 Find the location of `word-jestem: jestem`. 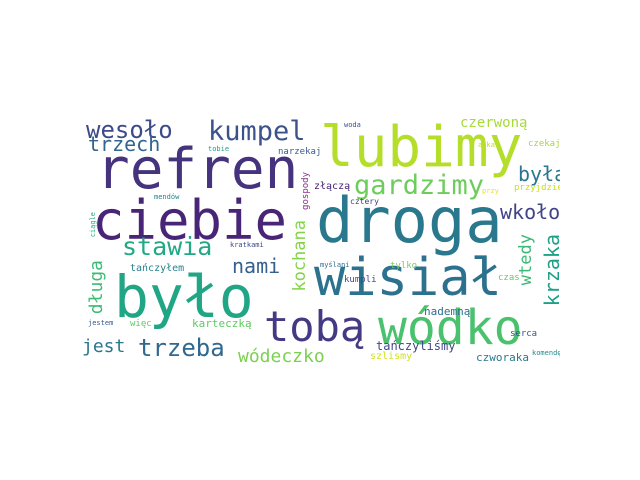

word-jestem: jestem is located at coordinates (101, 323).